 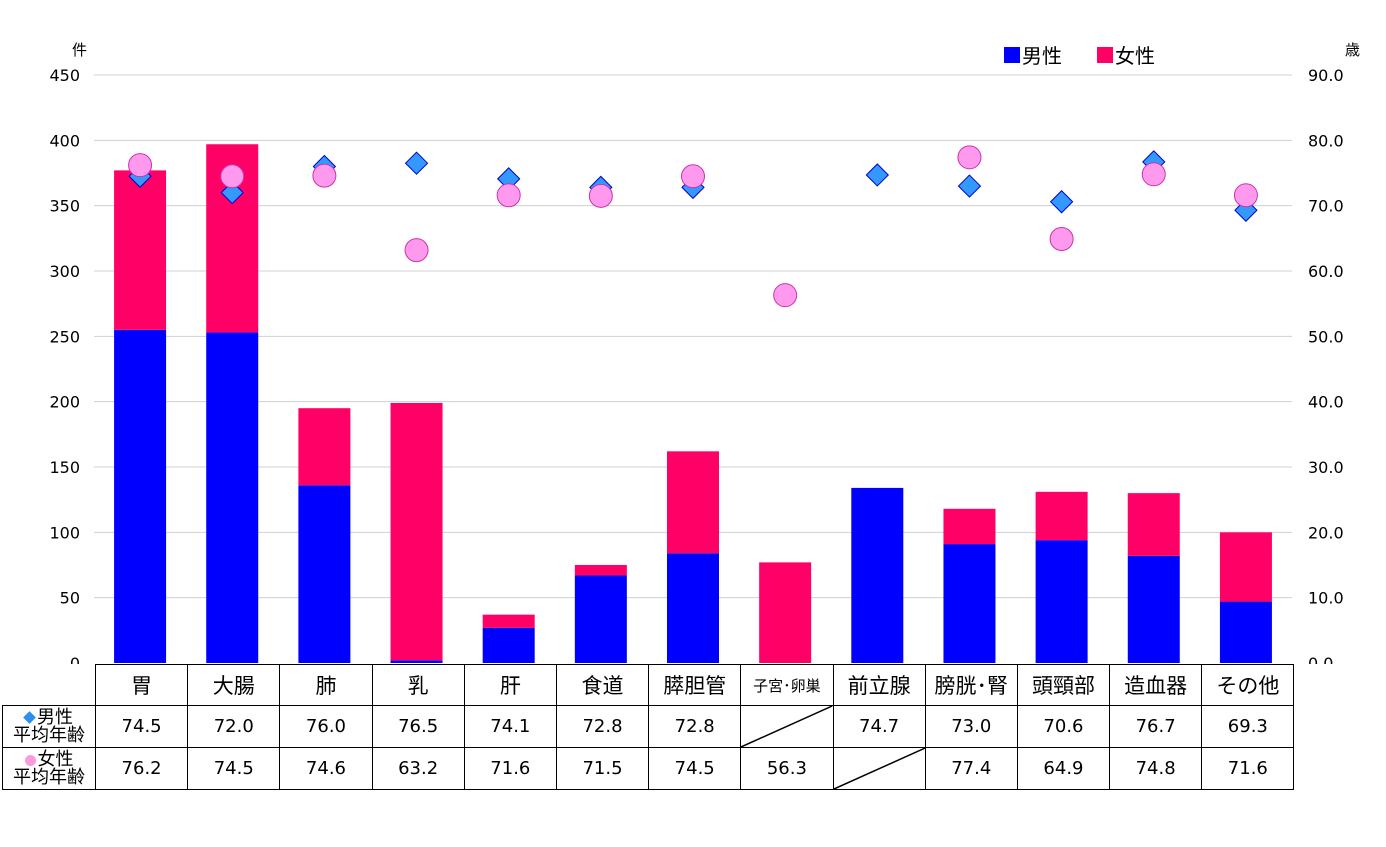 I want to click on category-label: 膀胱･腎, so click(x=971, y=685).